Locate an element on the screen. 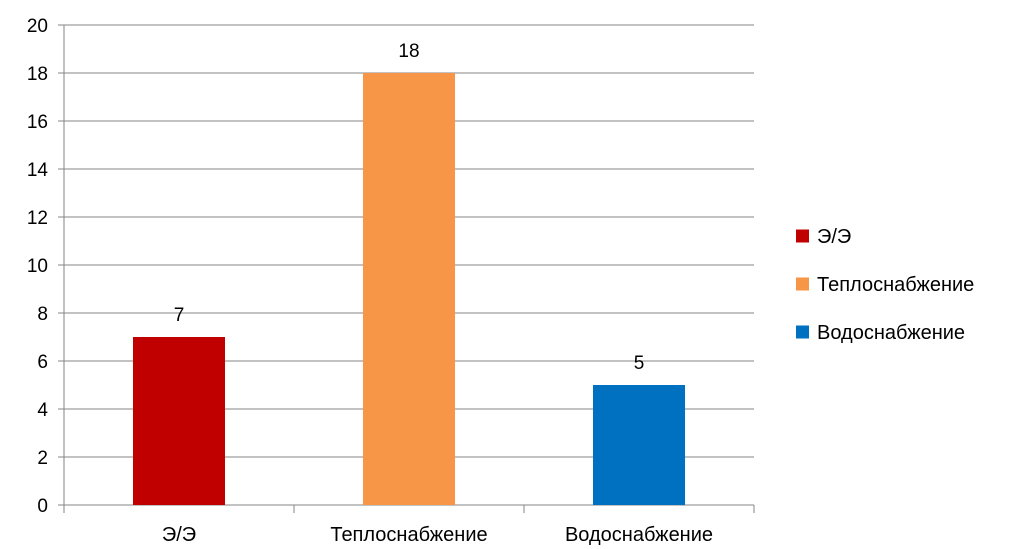 This screenshot has height=549, width=1010. legend: Э/Э Теплоснабжение Водоснабжение is located at coordinates (885, 285).